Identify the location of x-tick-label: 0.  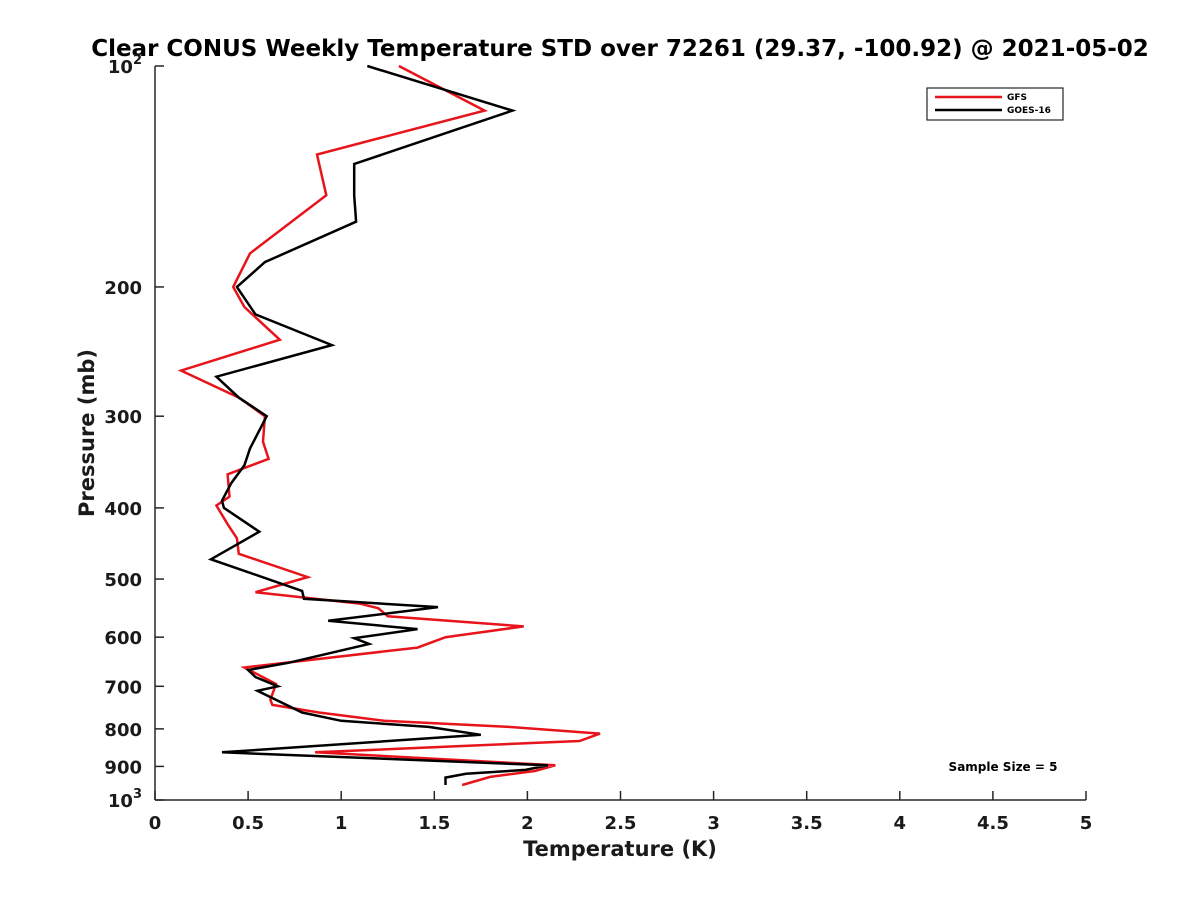
(155, 823).